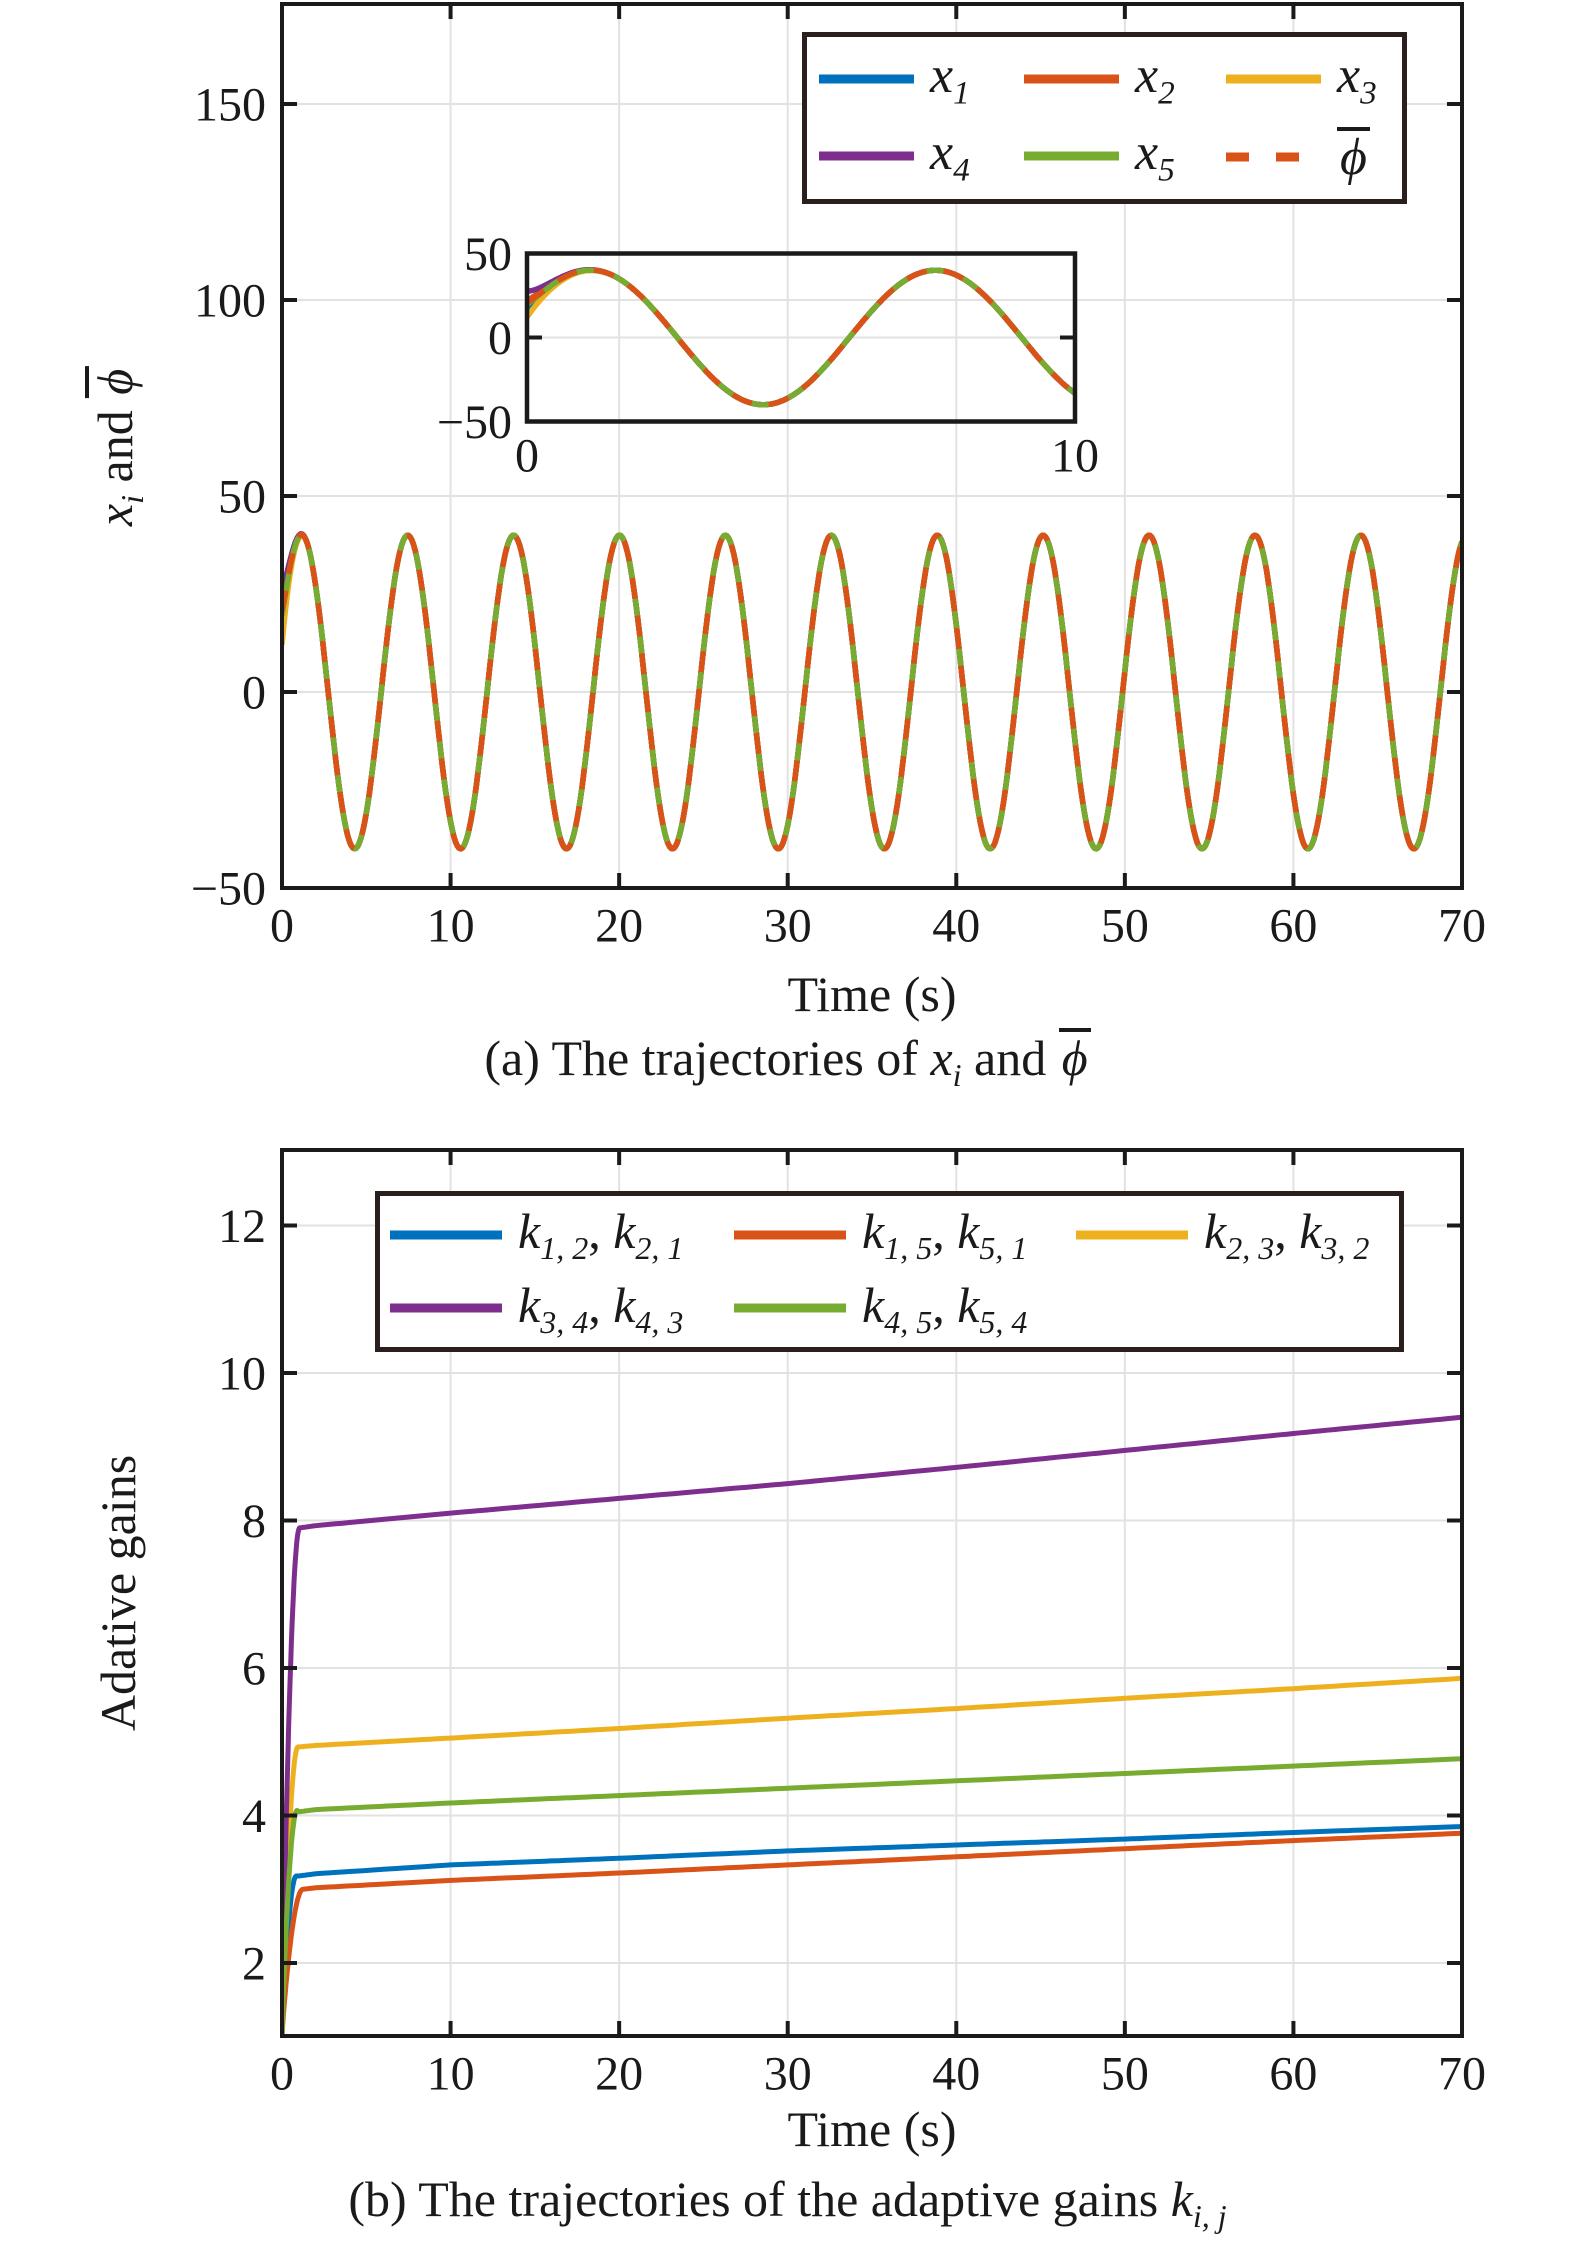  What do you see at coordinates (1003, 1248) in the screenshot?
I see `legend-b-subscript: 5, 1` at bounding box center [1003, 1248].